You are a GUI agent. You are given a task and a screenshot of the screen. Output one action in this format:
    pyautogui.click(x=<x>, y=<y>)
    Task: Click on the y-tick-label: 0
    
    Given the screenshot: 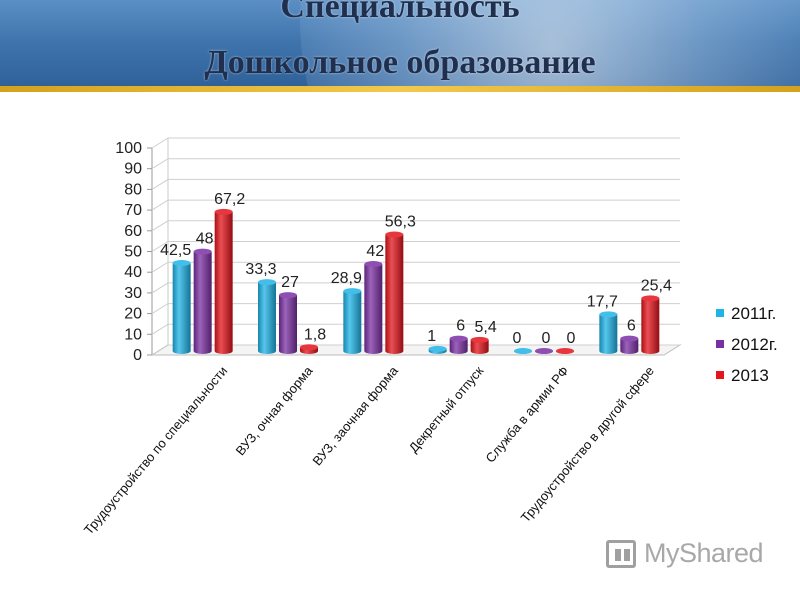 What is the action you would take?
    pyautogui.click(x=137, y=355)
    